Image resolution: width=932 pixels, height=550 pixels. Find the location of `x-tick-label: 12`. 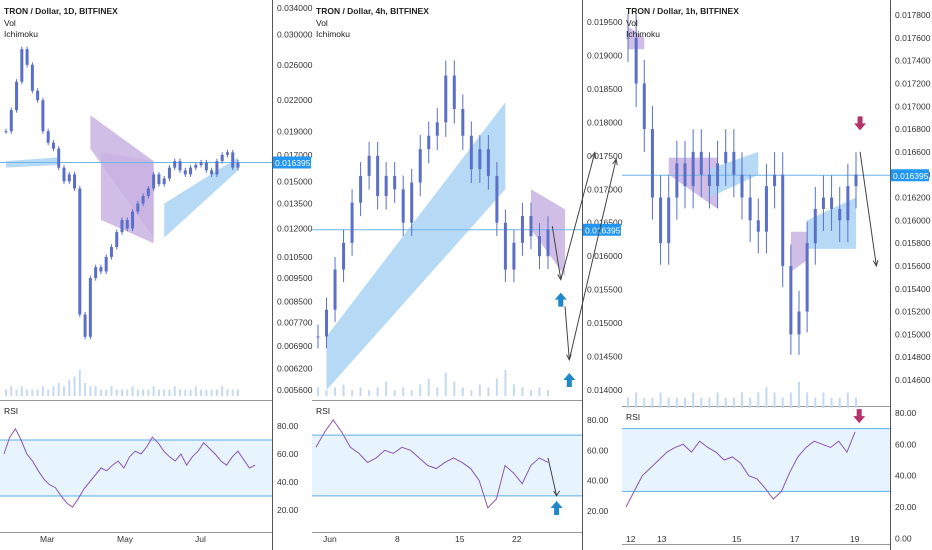

x-tick-label: 12 is located at coordinates (631, 539).